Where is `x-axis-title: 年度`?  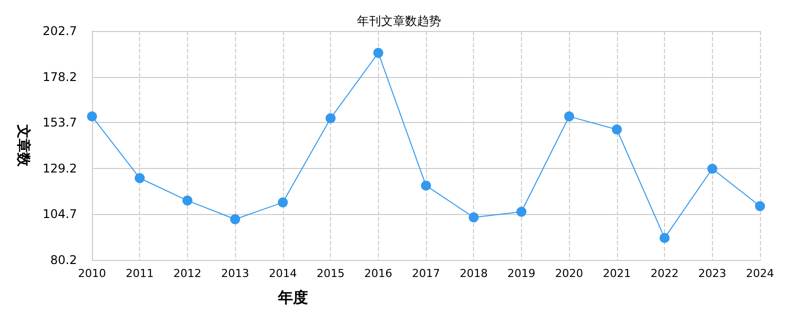
x-axis-title: 年度 is located at coordinates (292, 297).